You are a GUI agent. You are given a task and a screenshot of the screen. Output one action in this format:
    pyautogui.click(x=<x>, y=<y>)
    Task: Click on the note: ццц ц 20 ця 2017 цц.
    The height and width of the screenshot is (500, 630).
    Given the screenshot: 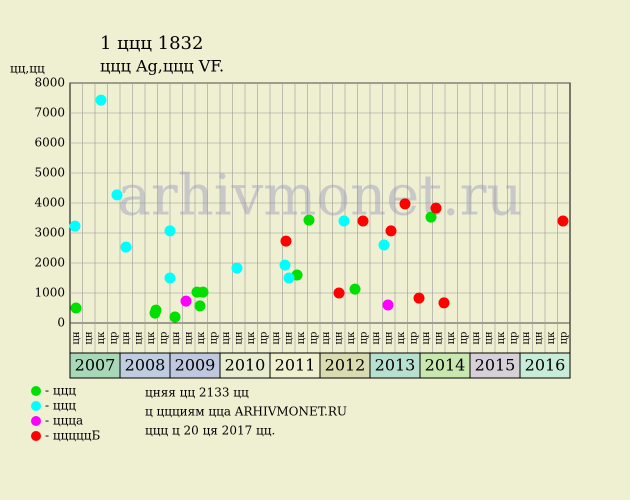 What is the action you would take?
    pyautogui.click(x=210, y=431)
    